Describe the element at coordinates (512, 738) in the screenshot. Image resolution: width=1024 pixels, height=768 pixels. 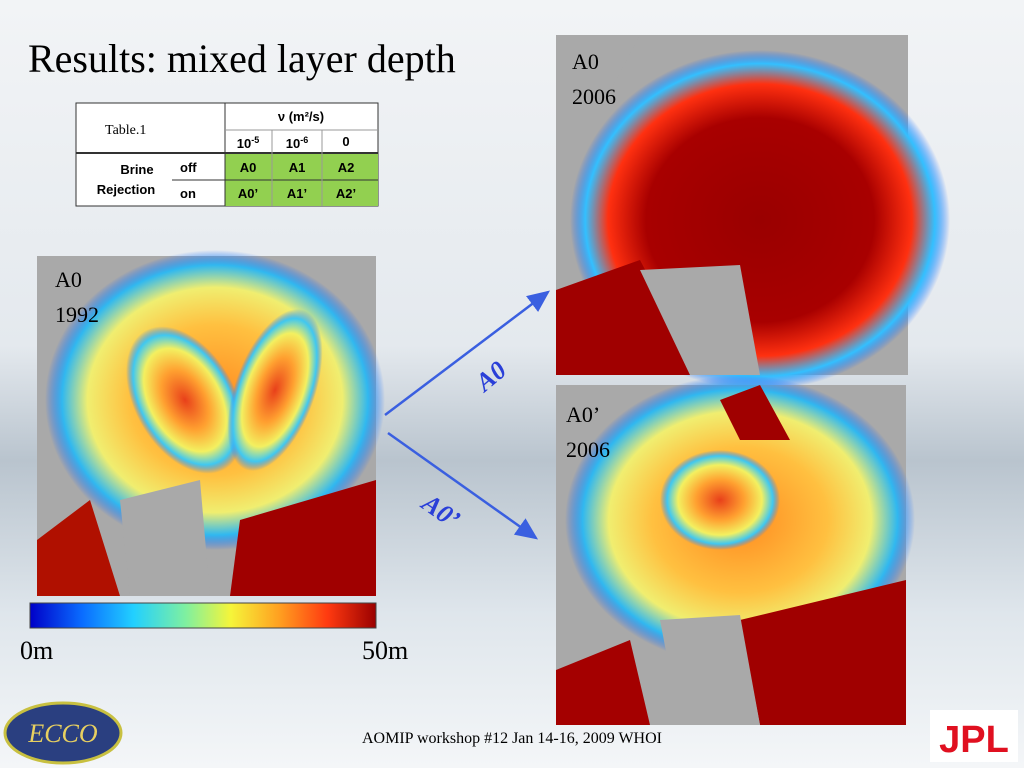
I see `footer: AOMIP workshop #12 Jan 14-16, 2009 WHOI` at that location.